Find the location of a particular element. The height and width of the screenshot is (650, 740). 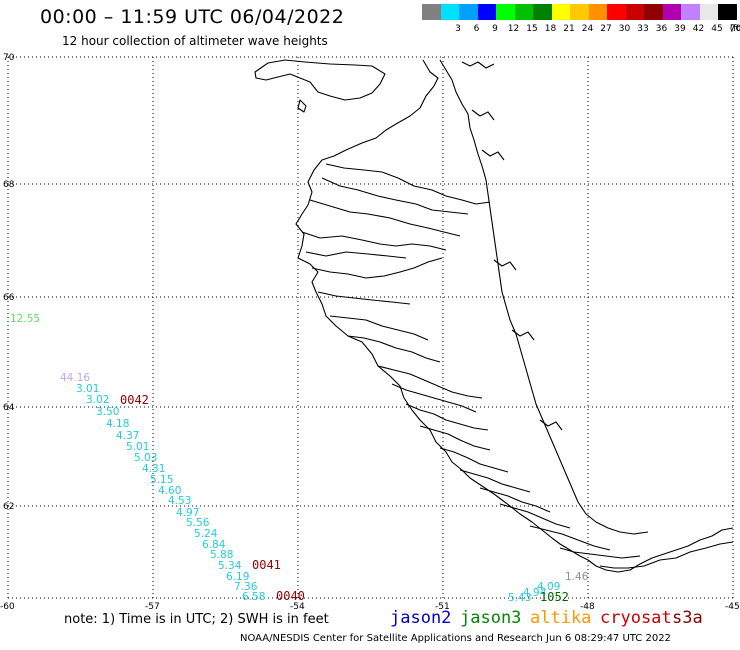

lon-label: -54 is located at coordinates (297, 607).